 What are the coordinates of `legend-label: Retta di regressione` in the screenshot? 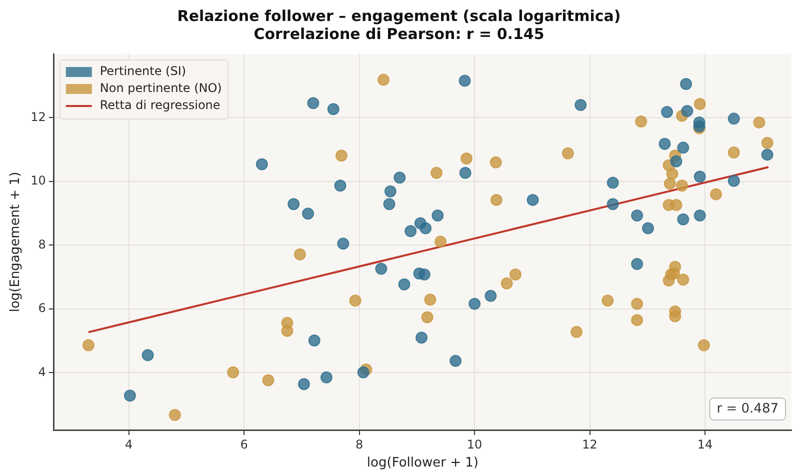 It's located at (160, 105).